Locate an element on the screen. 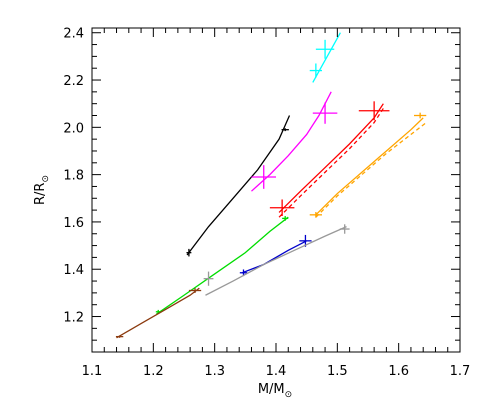 The image size is (491, 414). x-tick-label: 1.1 is located at coordinates (92, 371).